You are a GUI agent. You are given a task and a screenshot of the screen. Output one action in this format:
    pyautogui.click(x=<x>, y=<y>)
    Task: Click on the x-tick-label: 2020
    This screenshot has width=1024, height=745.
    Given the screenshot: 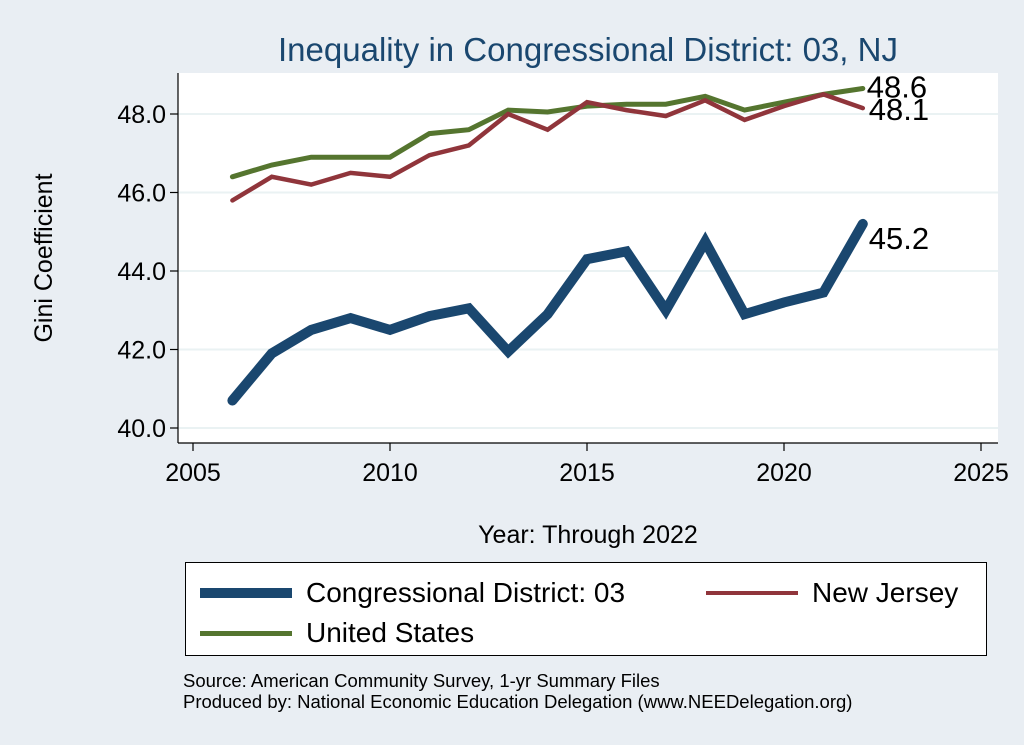 What is the action you would take?
    pyautogui.click(x=784, y=473)
    